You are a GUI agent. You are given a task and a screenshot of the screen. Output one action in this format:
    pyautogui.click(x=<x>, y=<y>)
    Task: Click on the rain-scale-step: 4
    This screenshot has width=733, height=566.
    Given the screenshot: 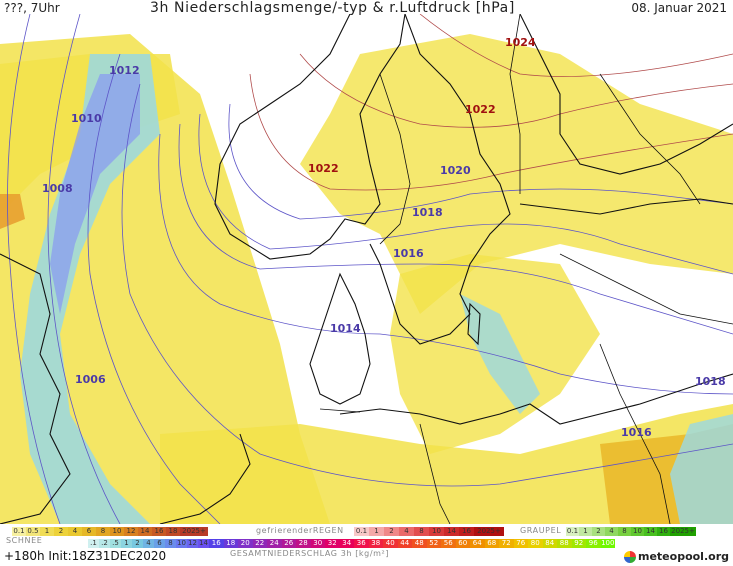 What is the action you would take?
    pyautogui.click(x=75, y=531)
    